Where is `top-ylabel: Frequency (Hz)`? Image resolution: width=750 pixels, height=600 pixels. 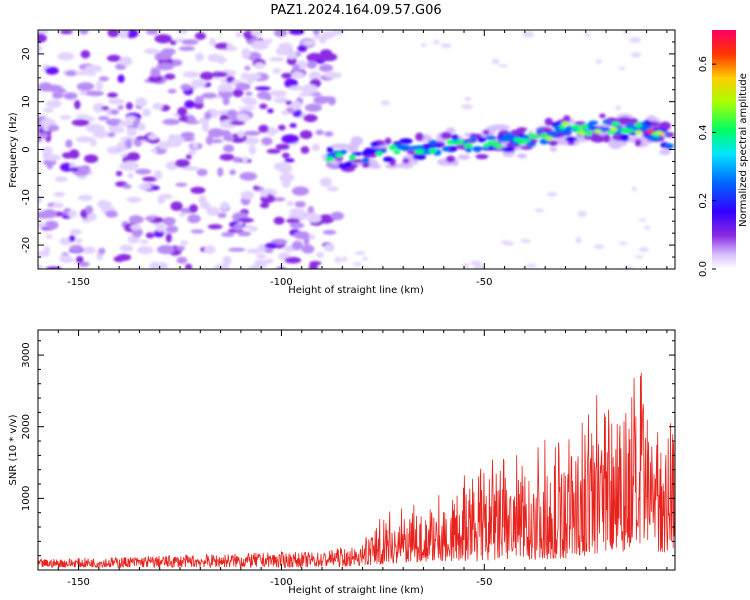 top-ylabel: Frequency (Hz) is located at coordinates (13, 150).